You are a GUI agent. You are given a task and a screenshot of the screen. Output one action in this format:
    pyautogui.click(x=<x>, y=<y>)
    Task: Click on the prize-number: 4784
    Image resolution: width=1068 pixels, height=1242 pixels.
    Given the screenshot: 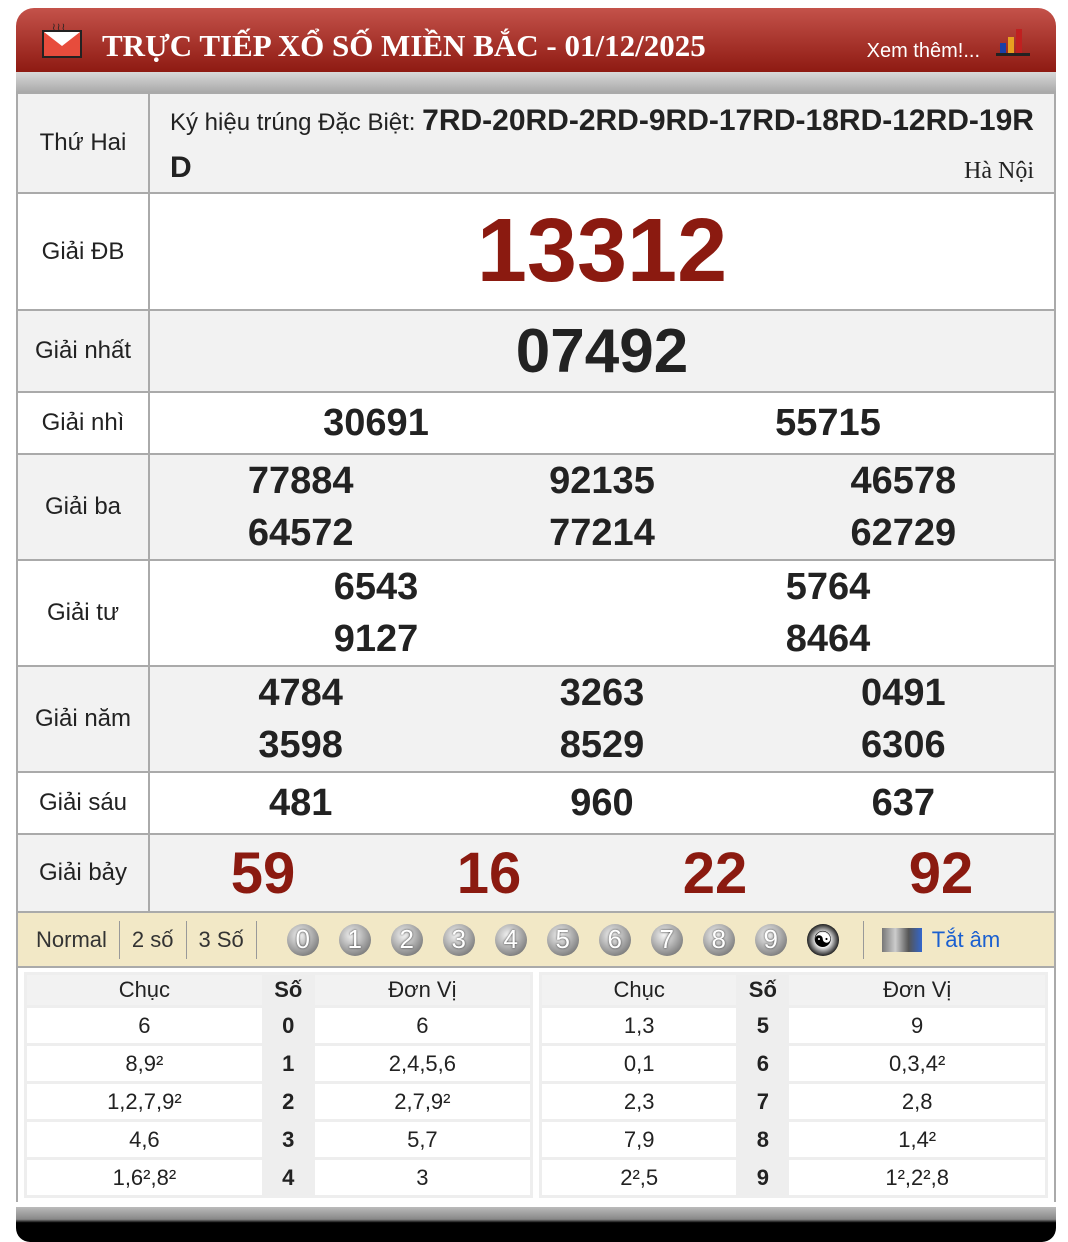 What is the action you would take?
    pyautogui.click(x=300, y=693)
    